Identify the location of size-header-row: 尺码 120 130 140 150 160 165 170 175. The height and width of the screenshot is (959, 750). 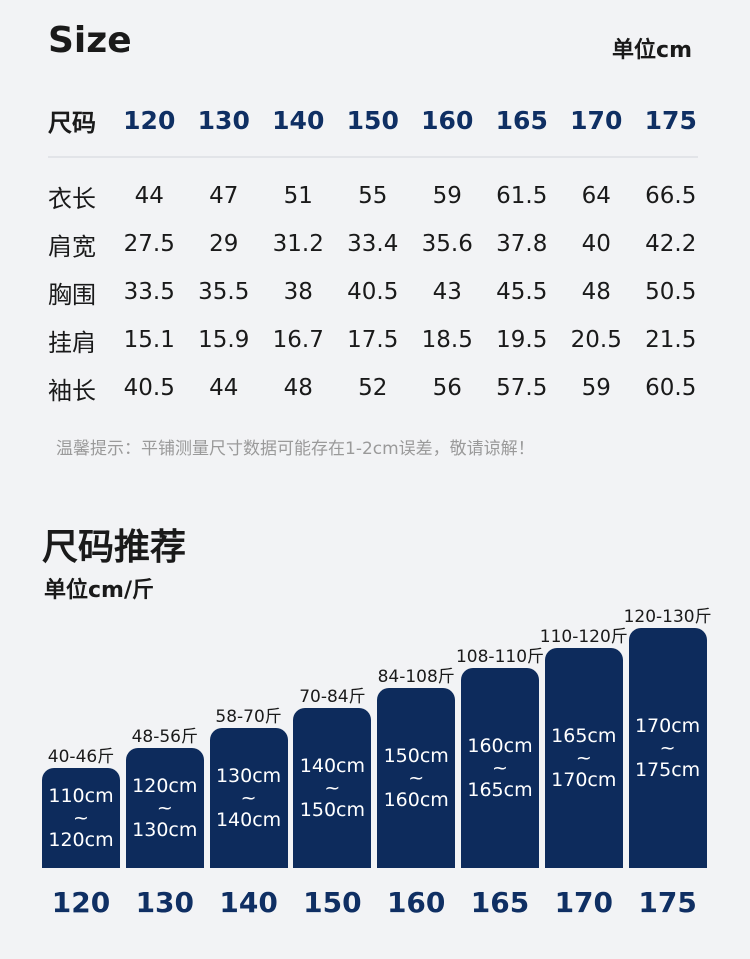
(378, 120).